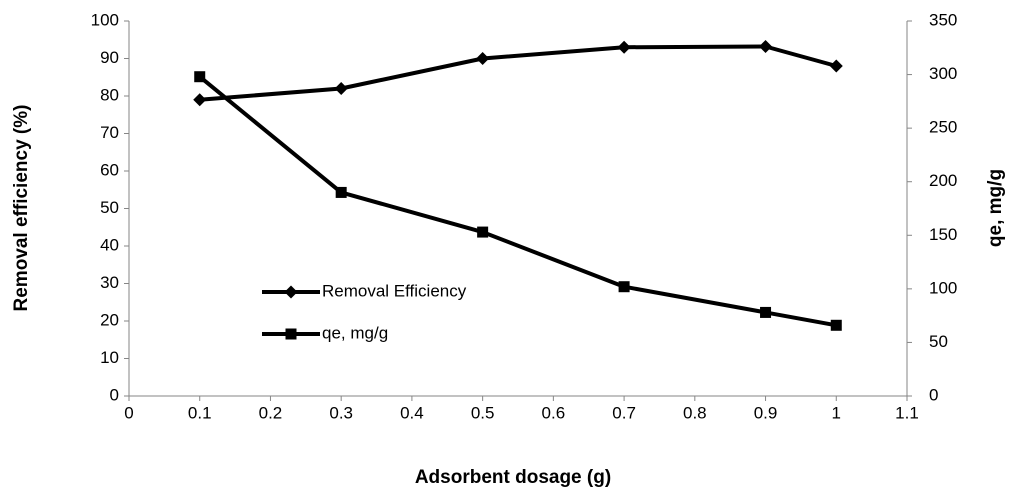 This screenshot has width=1012, height=494. What do you see at coordinates (109, 244) in the screenshot?
I see `y-tick-label: 40` at bounding box center [109, 244].